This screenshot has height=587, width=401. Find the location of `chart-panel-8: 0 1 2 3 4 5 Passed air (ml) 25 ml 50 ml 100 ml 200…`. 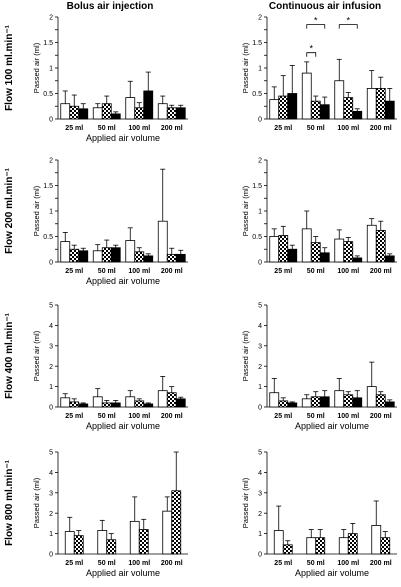

chart-panel-8: 0 1 2 3 4 5 Passed air (ml) 25 ml 50 ml 100 ml 200… is located at coordinates (319, 514).